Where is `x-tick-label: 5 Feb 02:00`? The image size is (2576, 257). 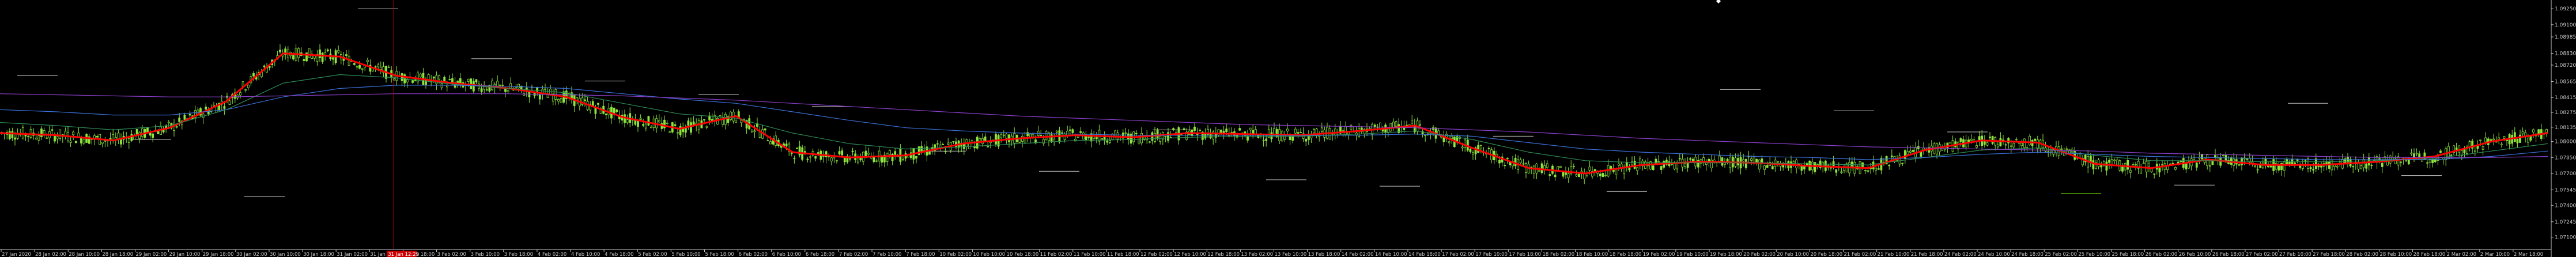 x-tick-label: 5 Feb 02:00 is located at coordinates (652, 255).